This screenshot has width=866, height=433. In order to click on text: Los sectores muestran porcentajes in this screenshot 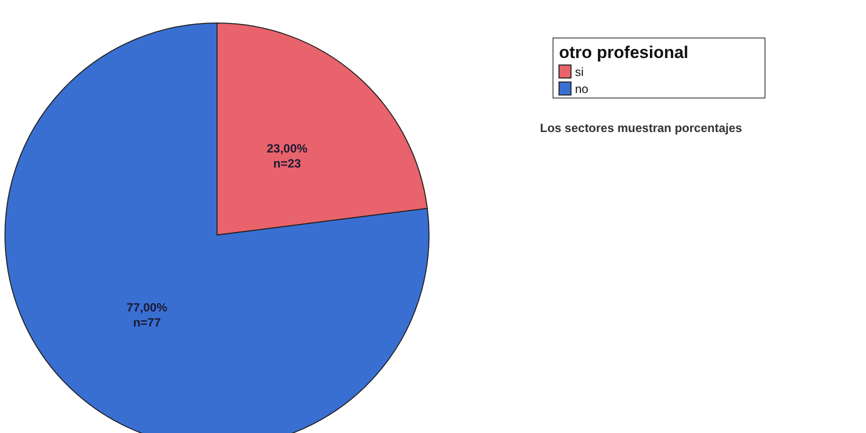, I will do `click(641, 128)`.